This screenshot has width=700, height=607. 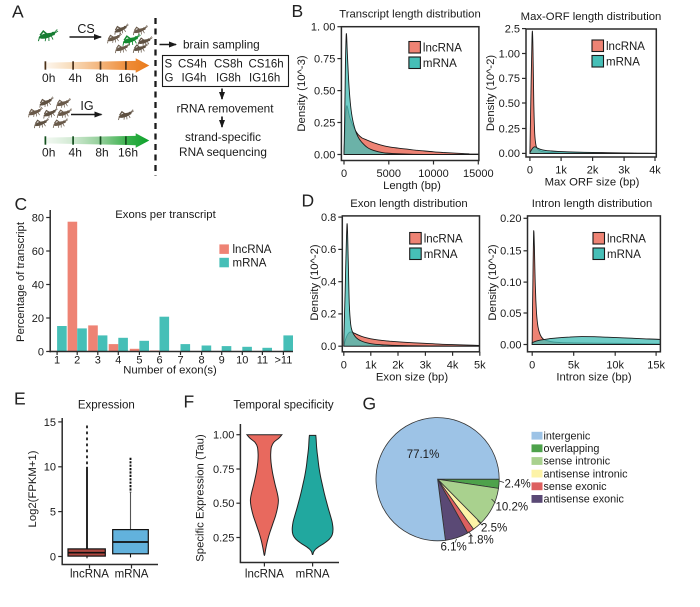 I want to click on svg-text: Exon length distribution, so click(x=408, y=204).